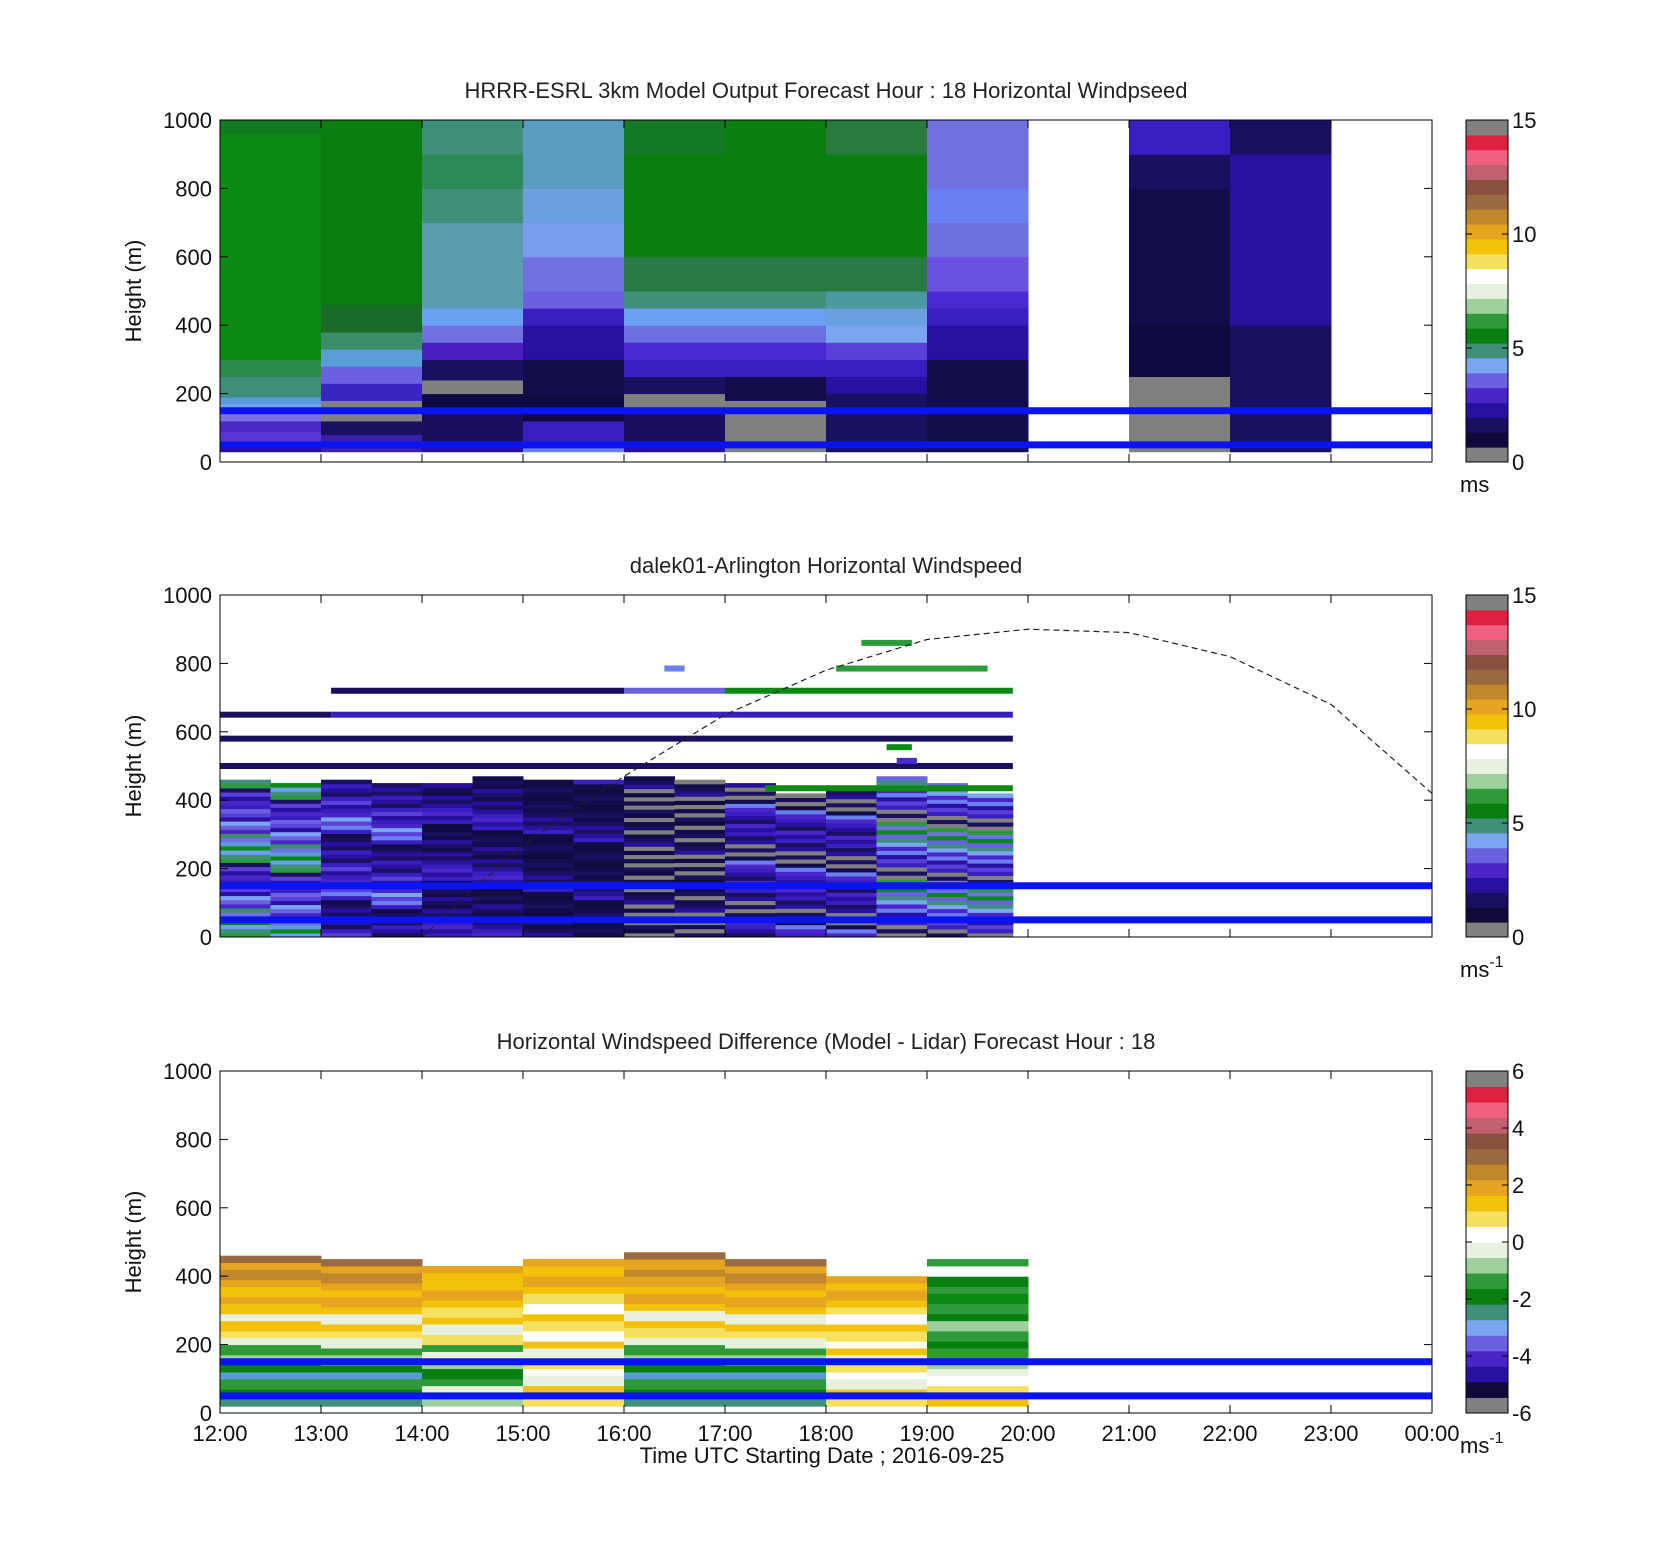 This screenshot has height=1561, width=1680. I want to click on colorbar-tick-label: -6, so click(1522, 1413).